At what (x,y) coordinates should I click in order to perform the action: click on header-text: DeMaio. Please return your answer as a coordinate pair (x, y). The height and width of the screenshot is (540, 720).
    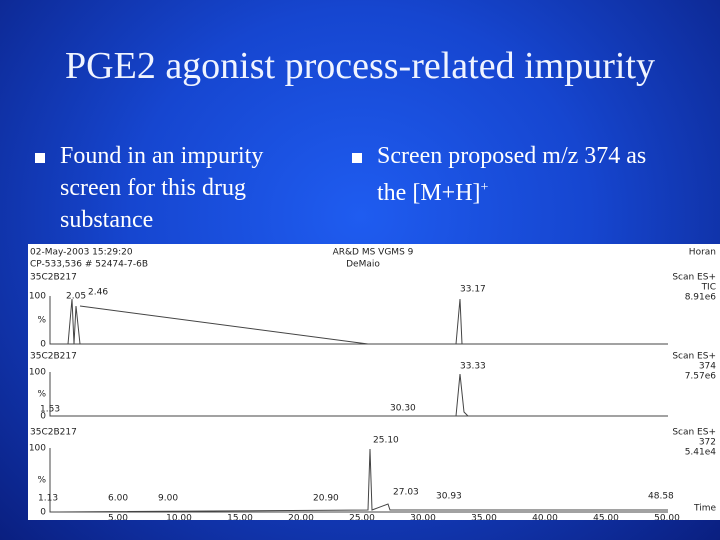
    Looking at the image, I should click on (363, 265).